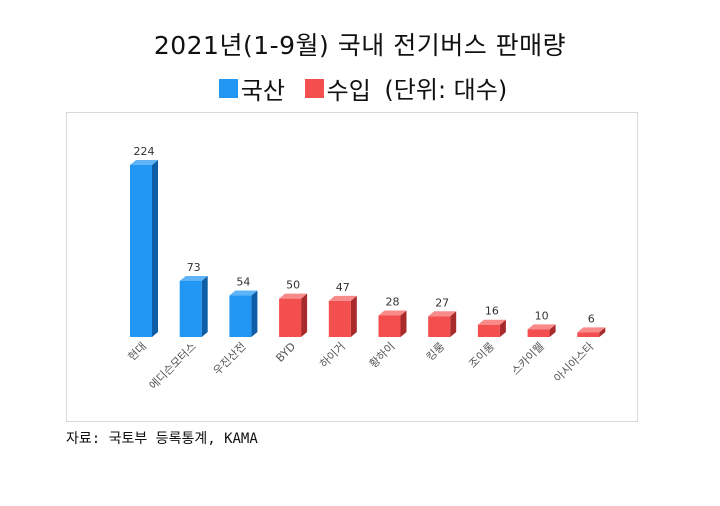 The height and width of the screenshot is (506, 720). Describe the element at coordinates (481, 355) in the screenshot. I see `category-label: 조이롱` at that location.